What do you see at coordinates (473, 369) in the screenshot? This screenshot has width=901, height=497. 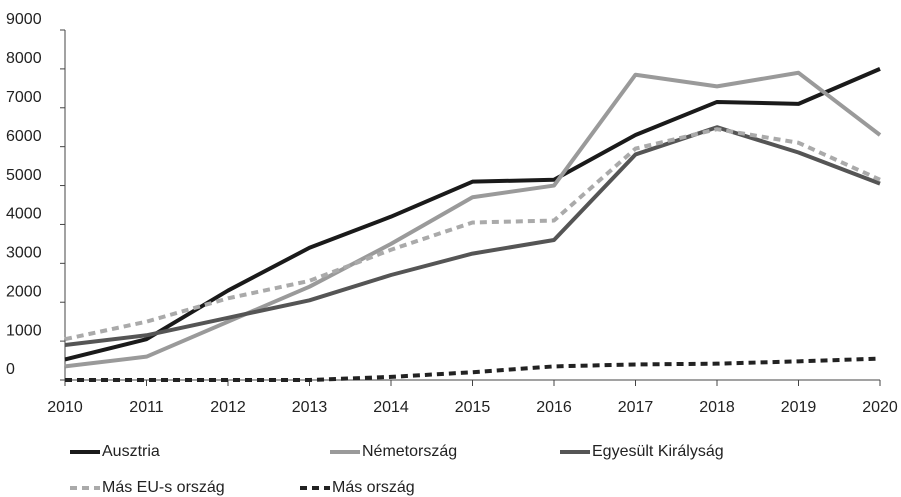 I see `series-line` at bounding box center [473, 369].